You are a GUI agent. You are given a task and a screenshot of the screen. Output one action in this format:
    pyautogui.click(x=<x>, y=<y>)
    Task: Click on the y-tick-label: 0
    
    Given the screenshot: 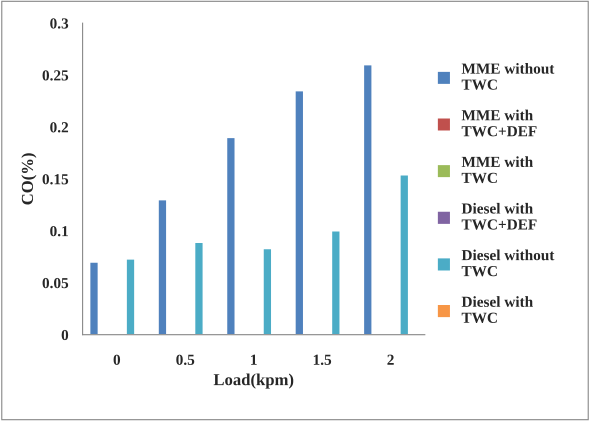 What is the action you would take?
    pyautogui.click(x=65, y=335)
    